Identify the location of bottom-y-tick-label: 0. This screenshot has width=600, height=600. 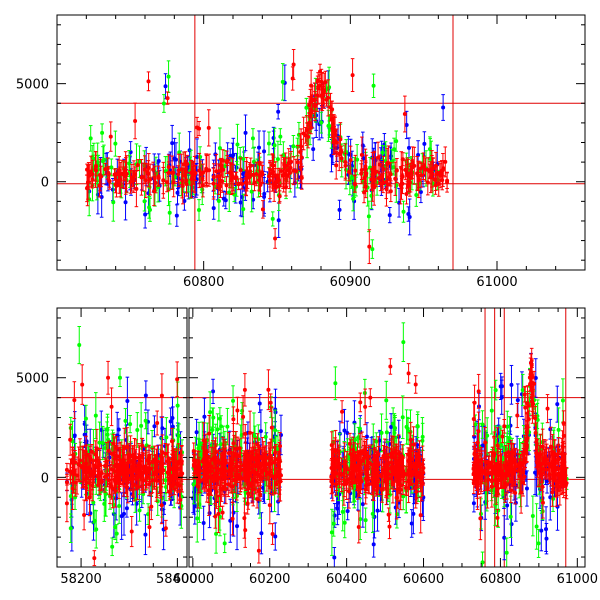
(45, 478).